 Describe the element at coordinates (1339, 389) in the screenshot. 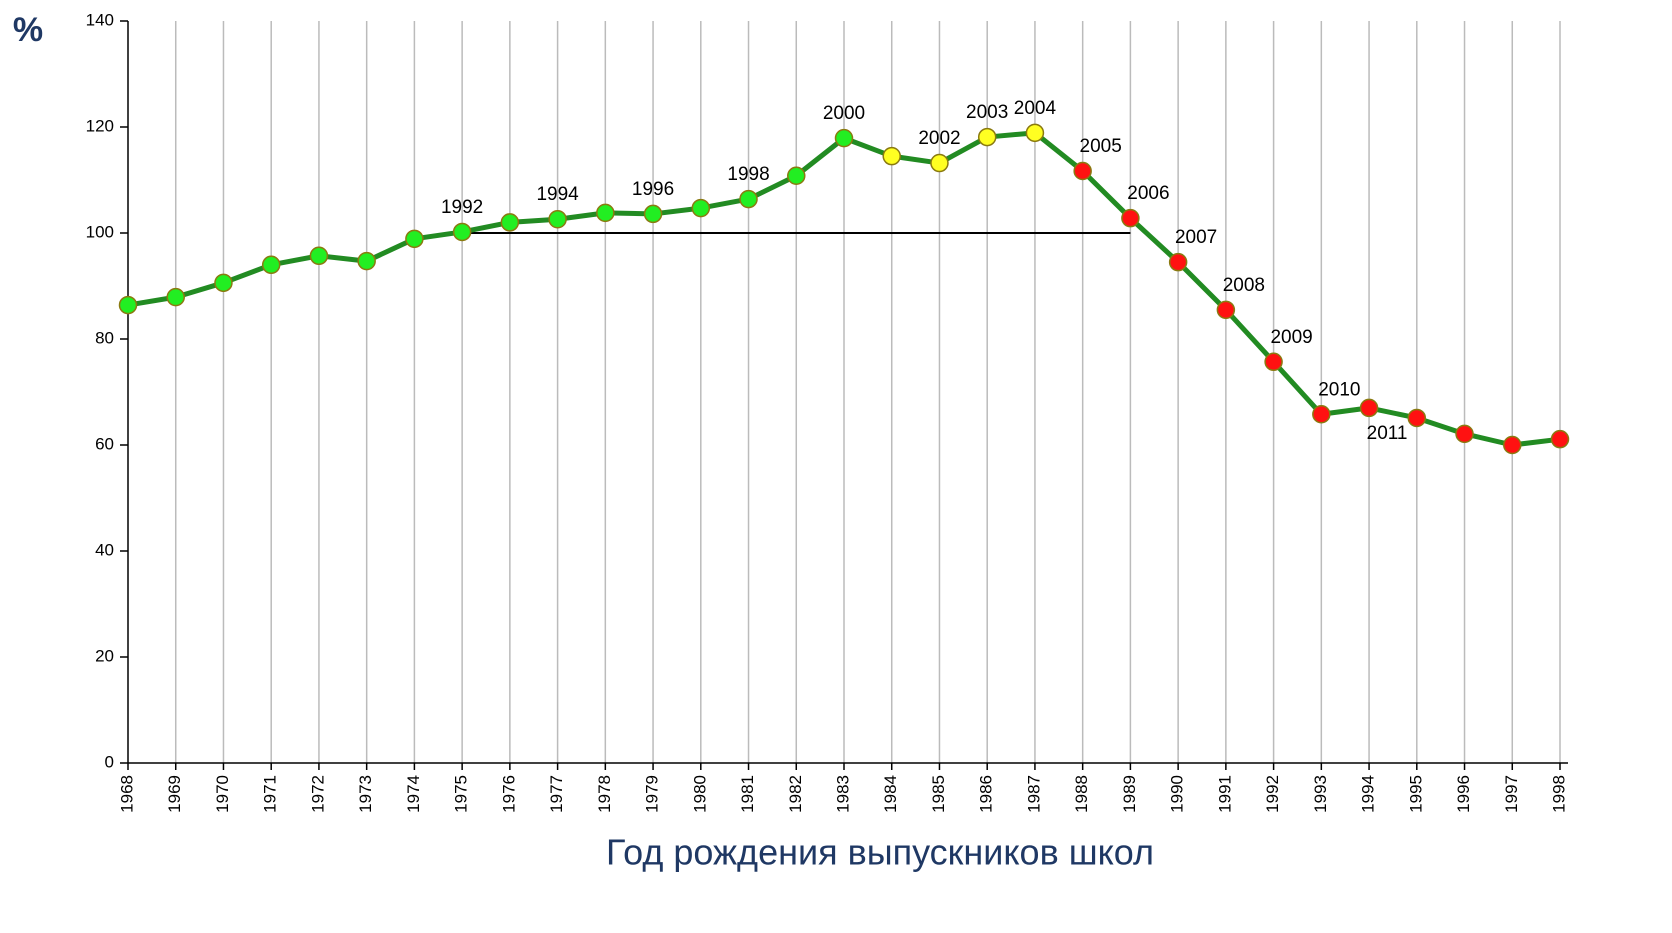

I see `point-label: 2010` at that location.